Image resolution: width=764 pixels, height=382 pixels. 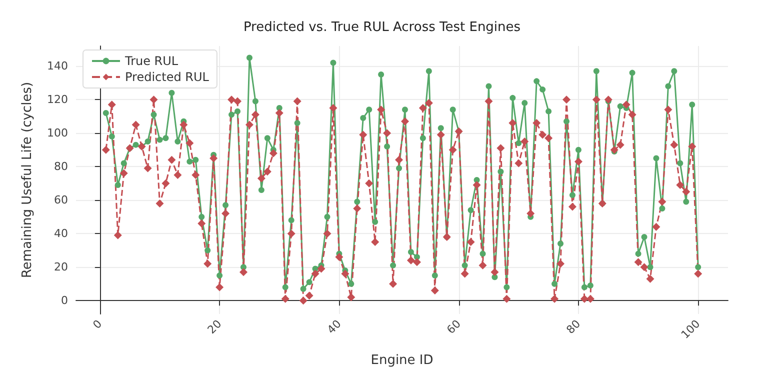 What do you see at coordinates (61, 200) in the screenshot?
I see `y-tick-label: 60` at bounding box center [61, 200].